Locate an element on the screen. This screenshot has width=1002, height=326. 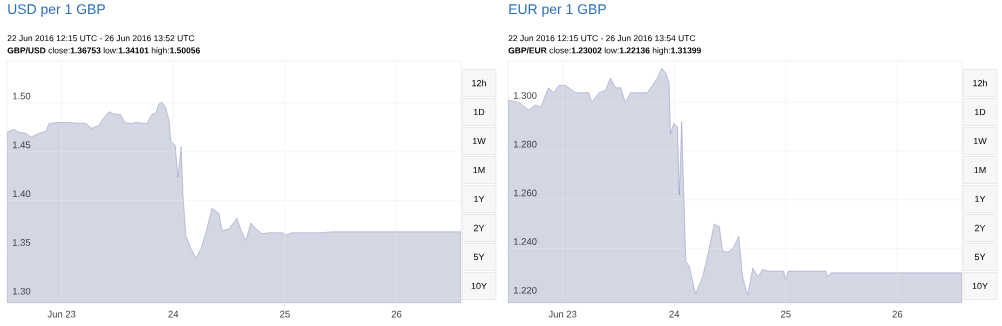
y-tick-label: 1.300 is located at coordinates (525, 95).